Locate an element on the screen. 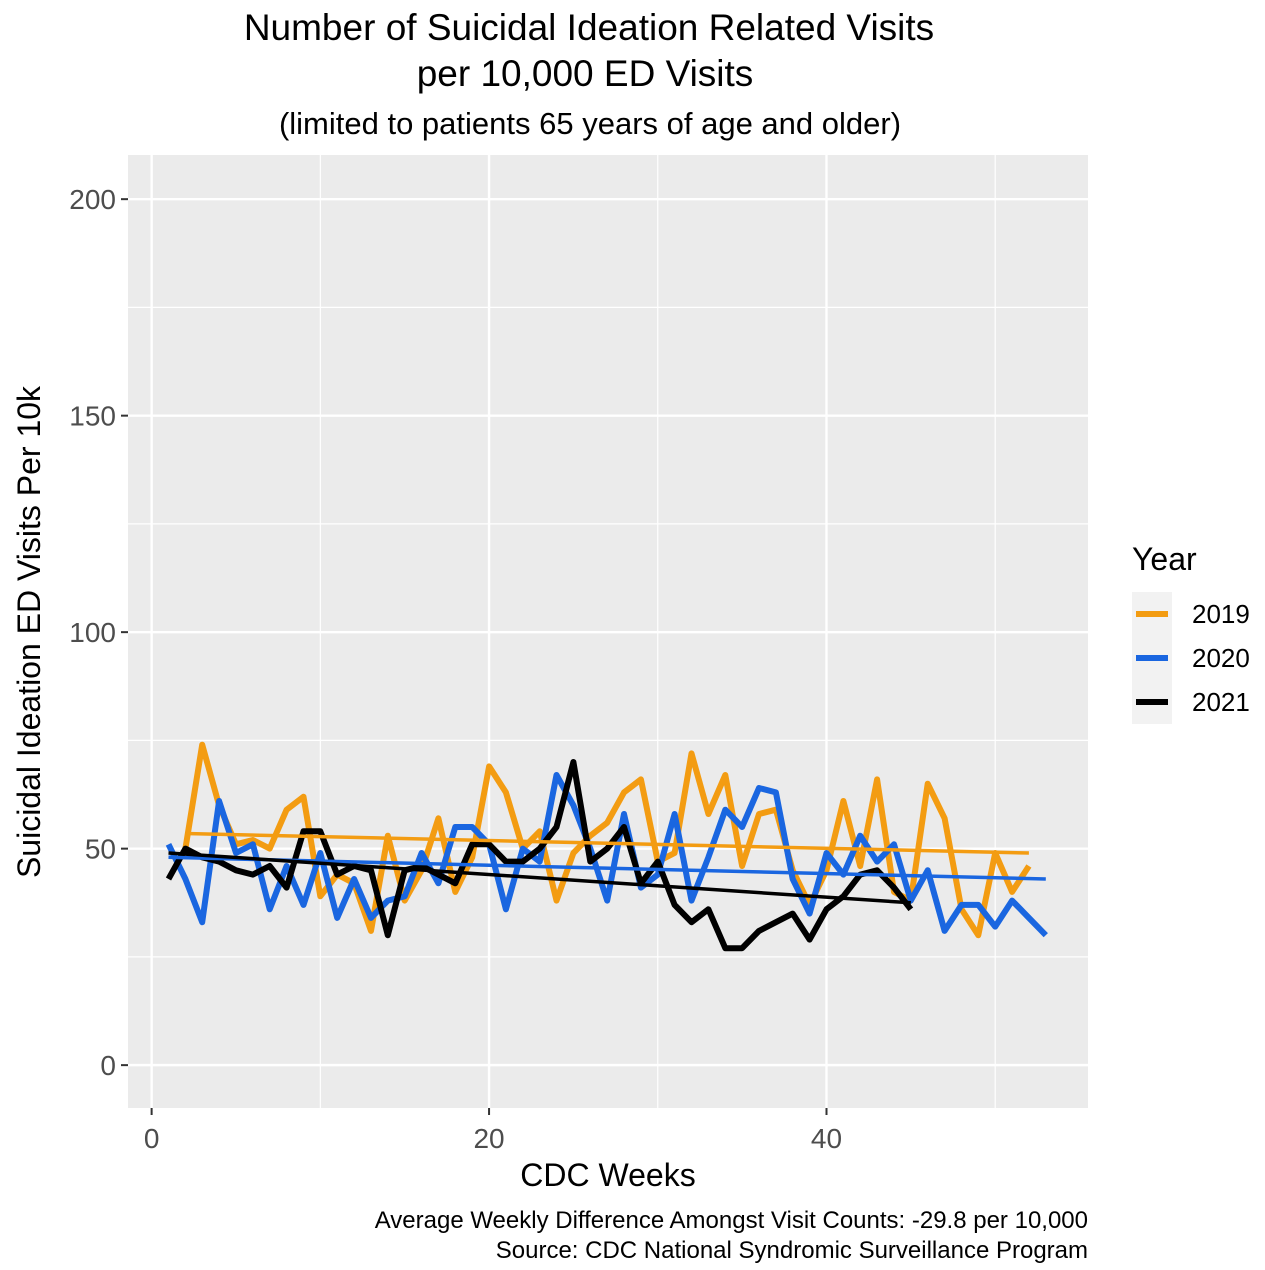 This screenshot has height=1270, width=1265. chart-title: per 10,000 ED Visits is located at coordinates (585, 73).